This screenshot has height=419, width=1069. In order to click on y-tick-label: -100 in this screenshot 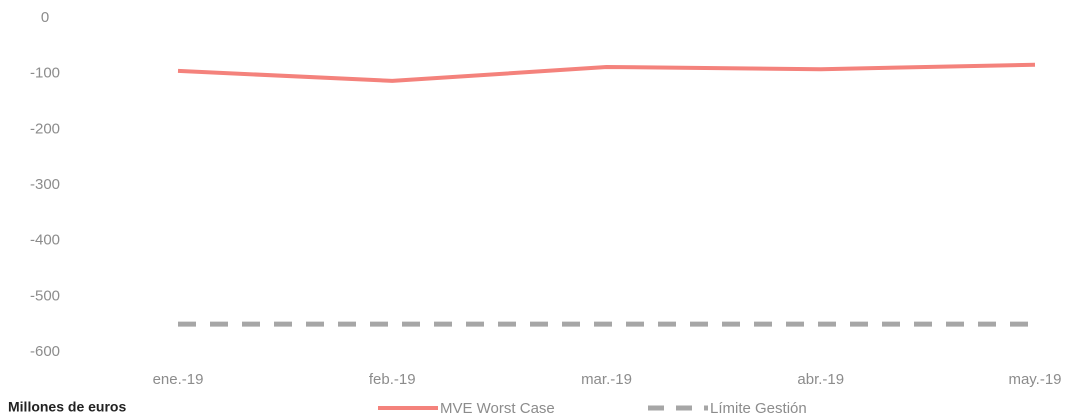, I will do `click(45, 73)`.